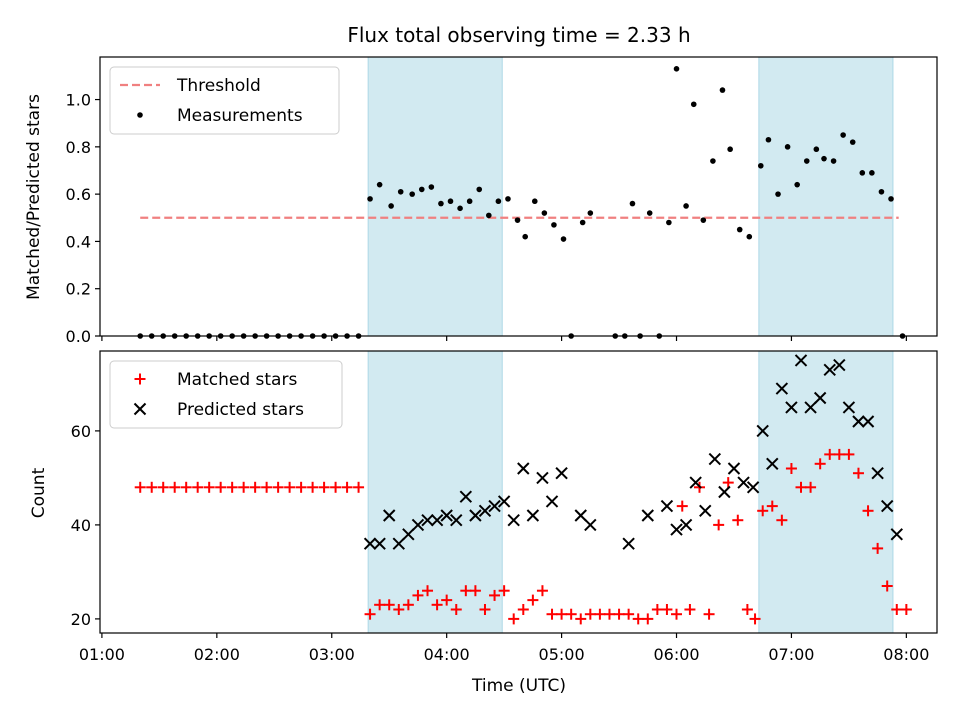 Image resolution: width=960 pixels, height=720 pixels. Describe the element at coordinates (237, 380) in the screenshot. I see `legend-label: Matched stars` at that location.